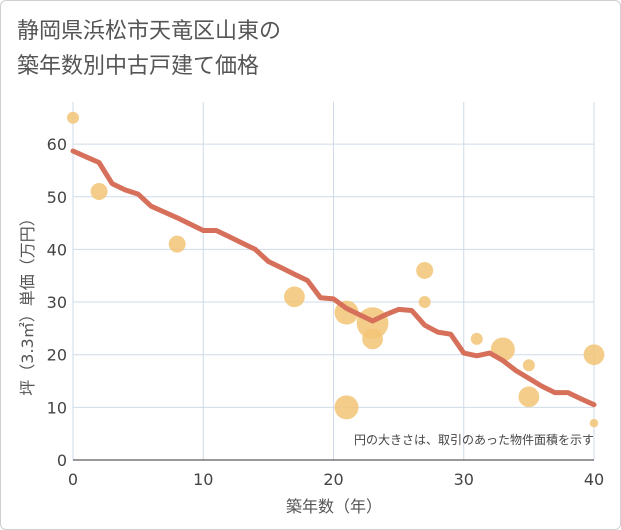 The width and height of the screenshot is (621, 530). What do you see at coordinates (73, 479) in the screenshot?
I see `x-tick-label: 0` at bounding box center [73, 479].